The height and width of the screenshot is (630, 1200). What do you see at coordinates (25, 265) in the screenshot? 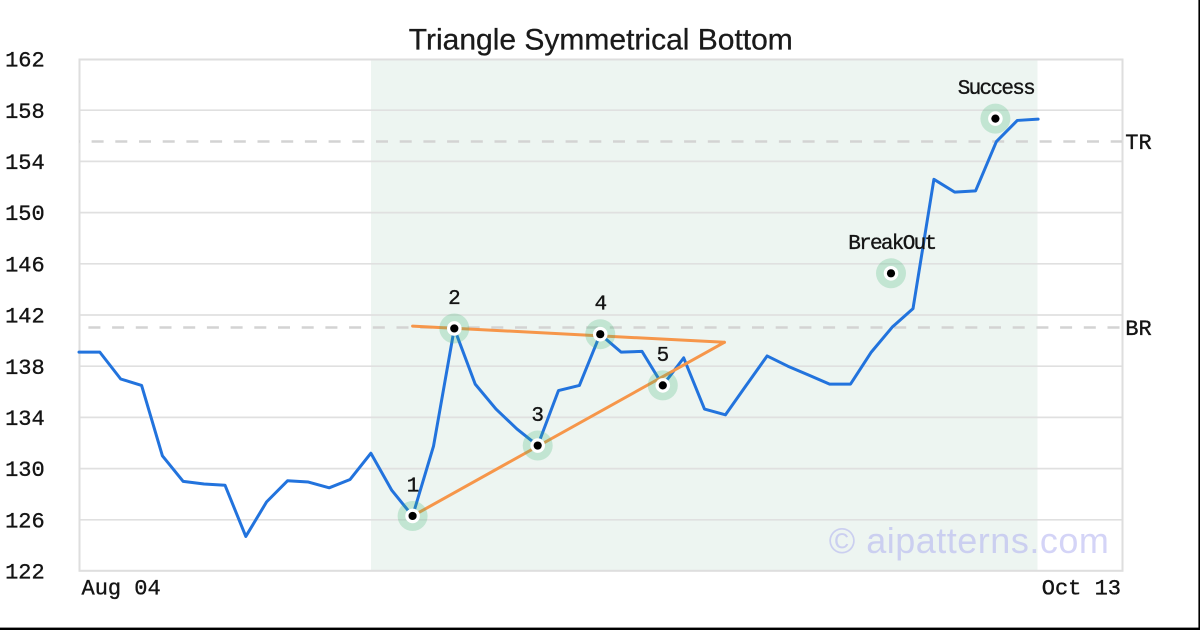
I see `svg-text: 146` at bounding box center [25, 265].